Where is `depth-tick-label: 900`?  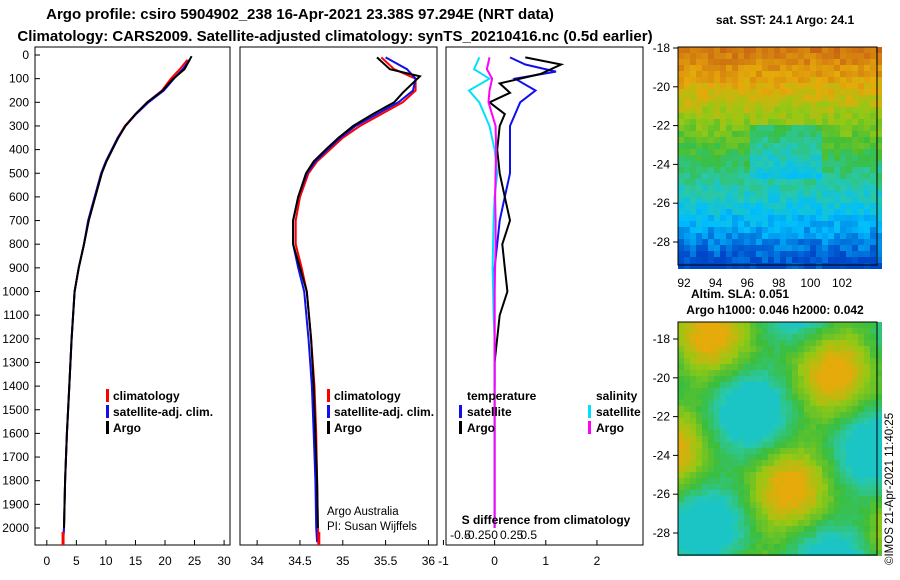
depth-tick-label: 900 is located at coordinates (19, 268).